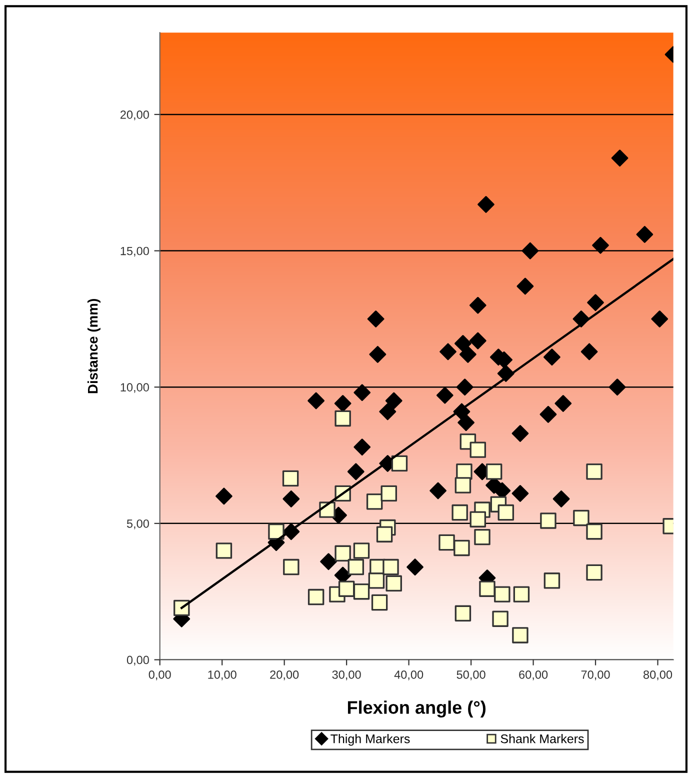 This screenshot has width=692, height=778. I want to click on legend-label: Thigh Markers, so click(370, 740).